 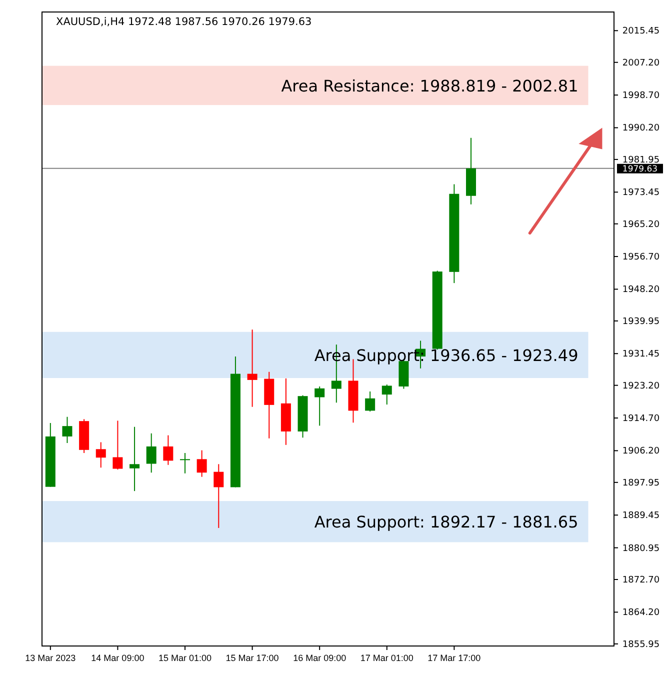 I want to click on band-label: Area Resistance: 1988.819 - 2002.81, so click(x=429, y=86).